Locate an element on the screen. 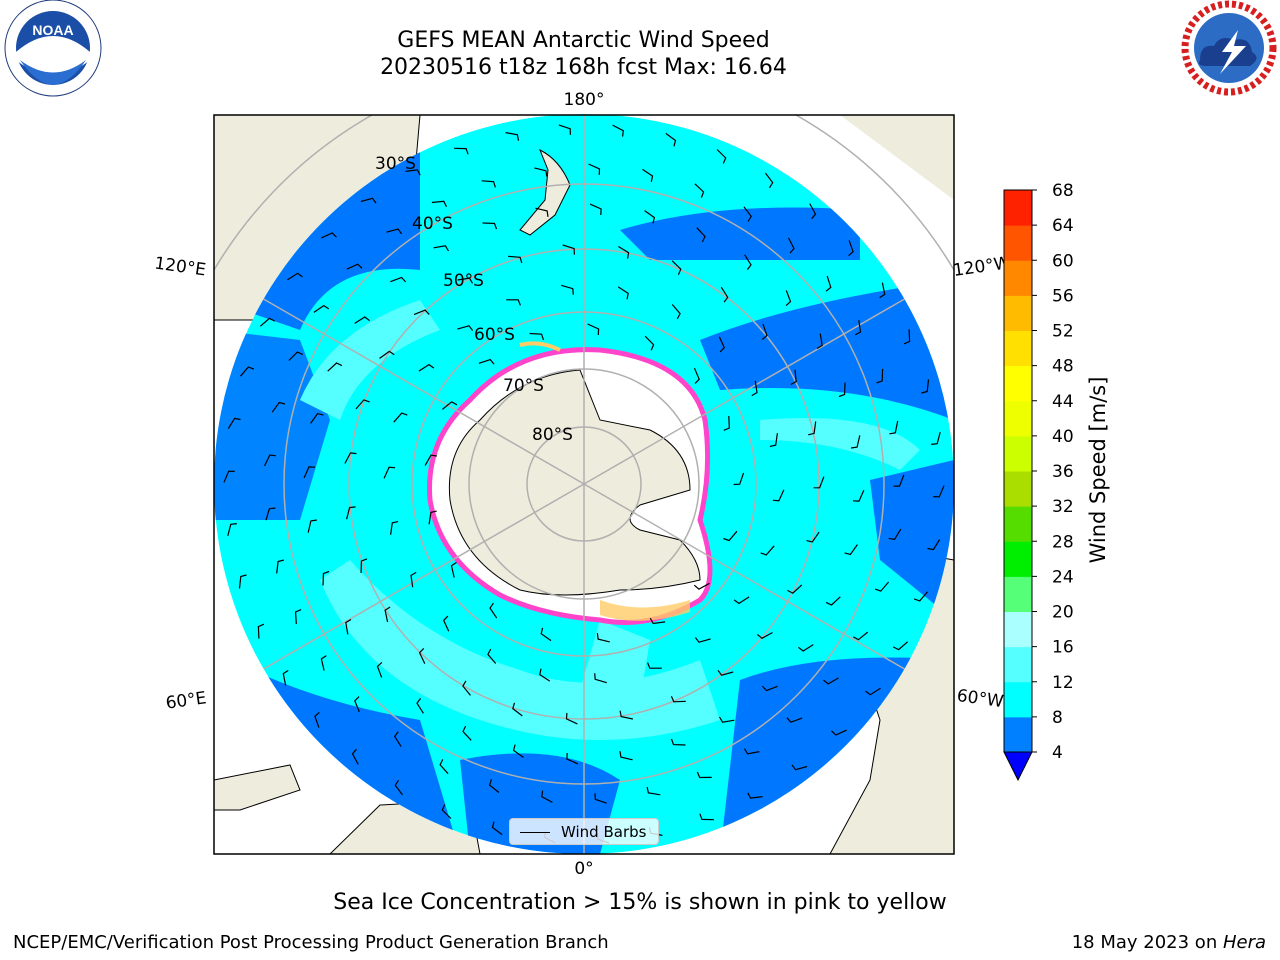 The image size is (1280, 960). lon-label-60e: 60°E is located at coordinates (186, 700).